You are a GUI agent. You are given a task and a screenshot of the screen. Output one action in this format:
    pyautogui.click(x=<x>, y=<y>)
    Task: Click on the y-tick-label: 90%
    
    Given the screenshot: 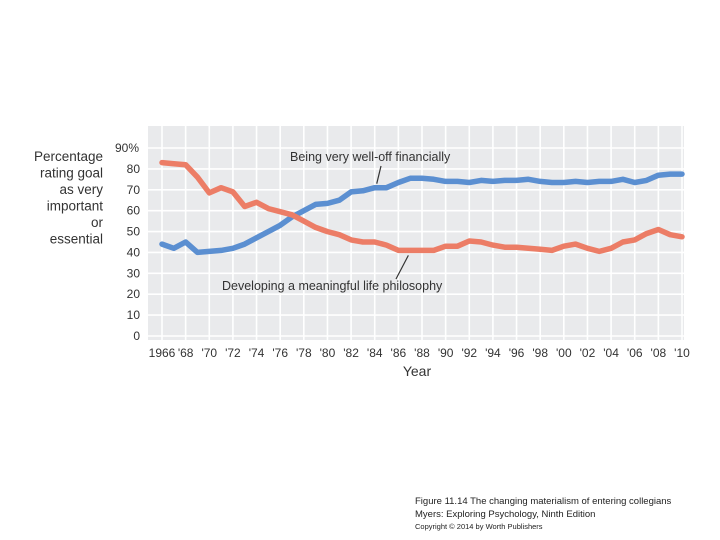 What is the action you would take?
    pyautogui.click(x=127, y=148)
    